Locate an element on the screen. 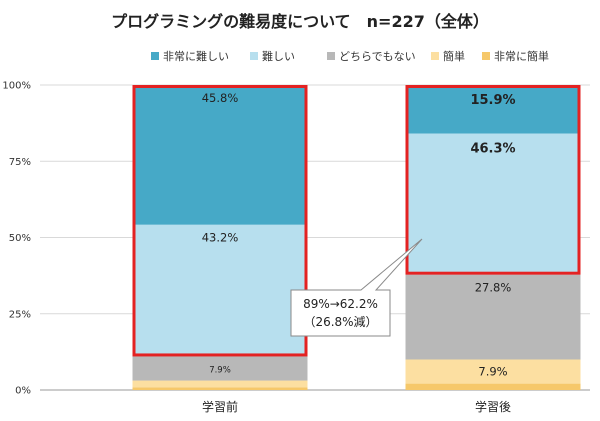 This screenshot has width=600, height=421. chart-title: プログラミングの難易度について n=227（全体） is located at coordinates (300, 21).